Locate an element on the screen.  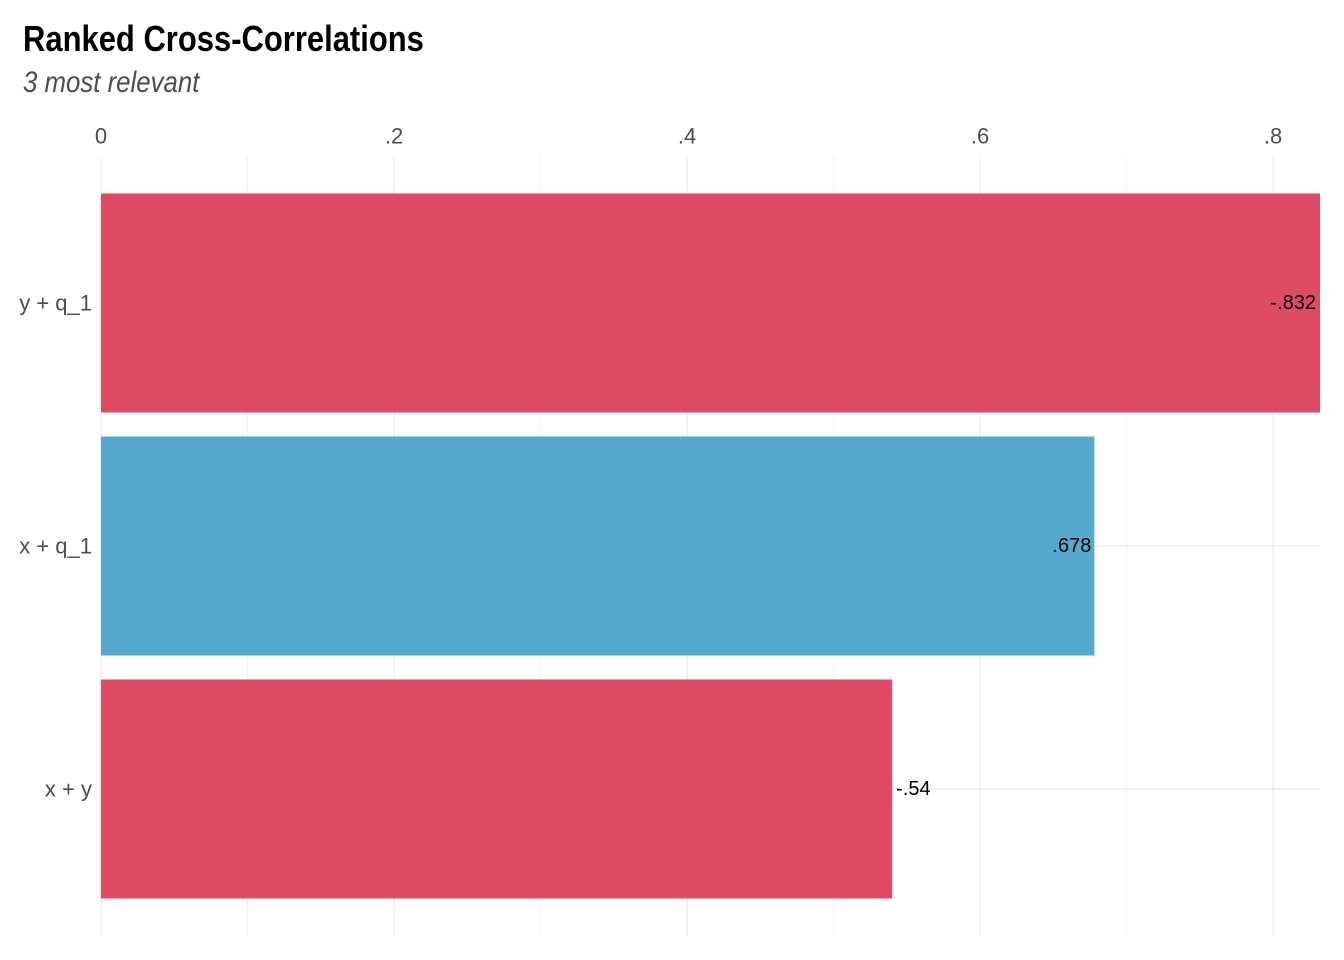
y-tick-label: x + y is located at coordinates (68, 789).